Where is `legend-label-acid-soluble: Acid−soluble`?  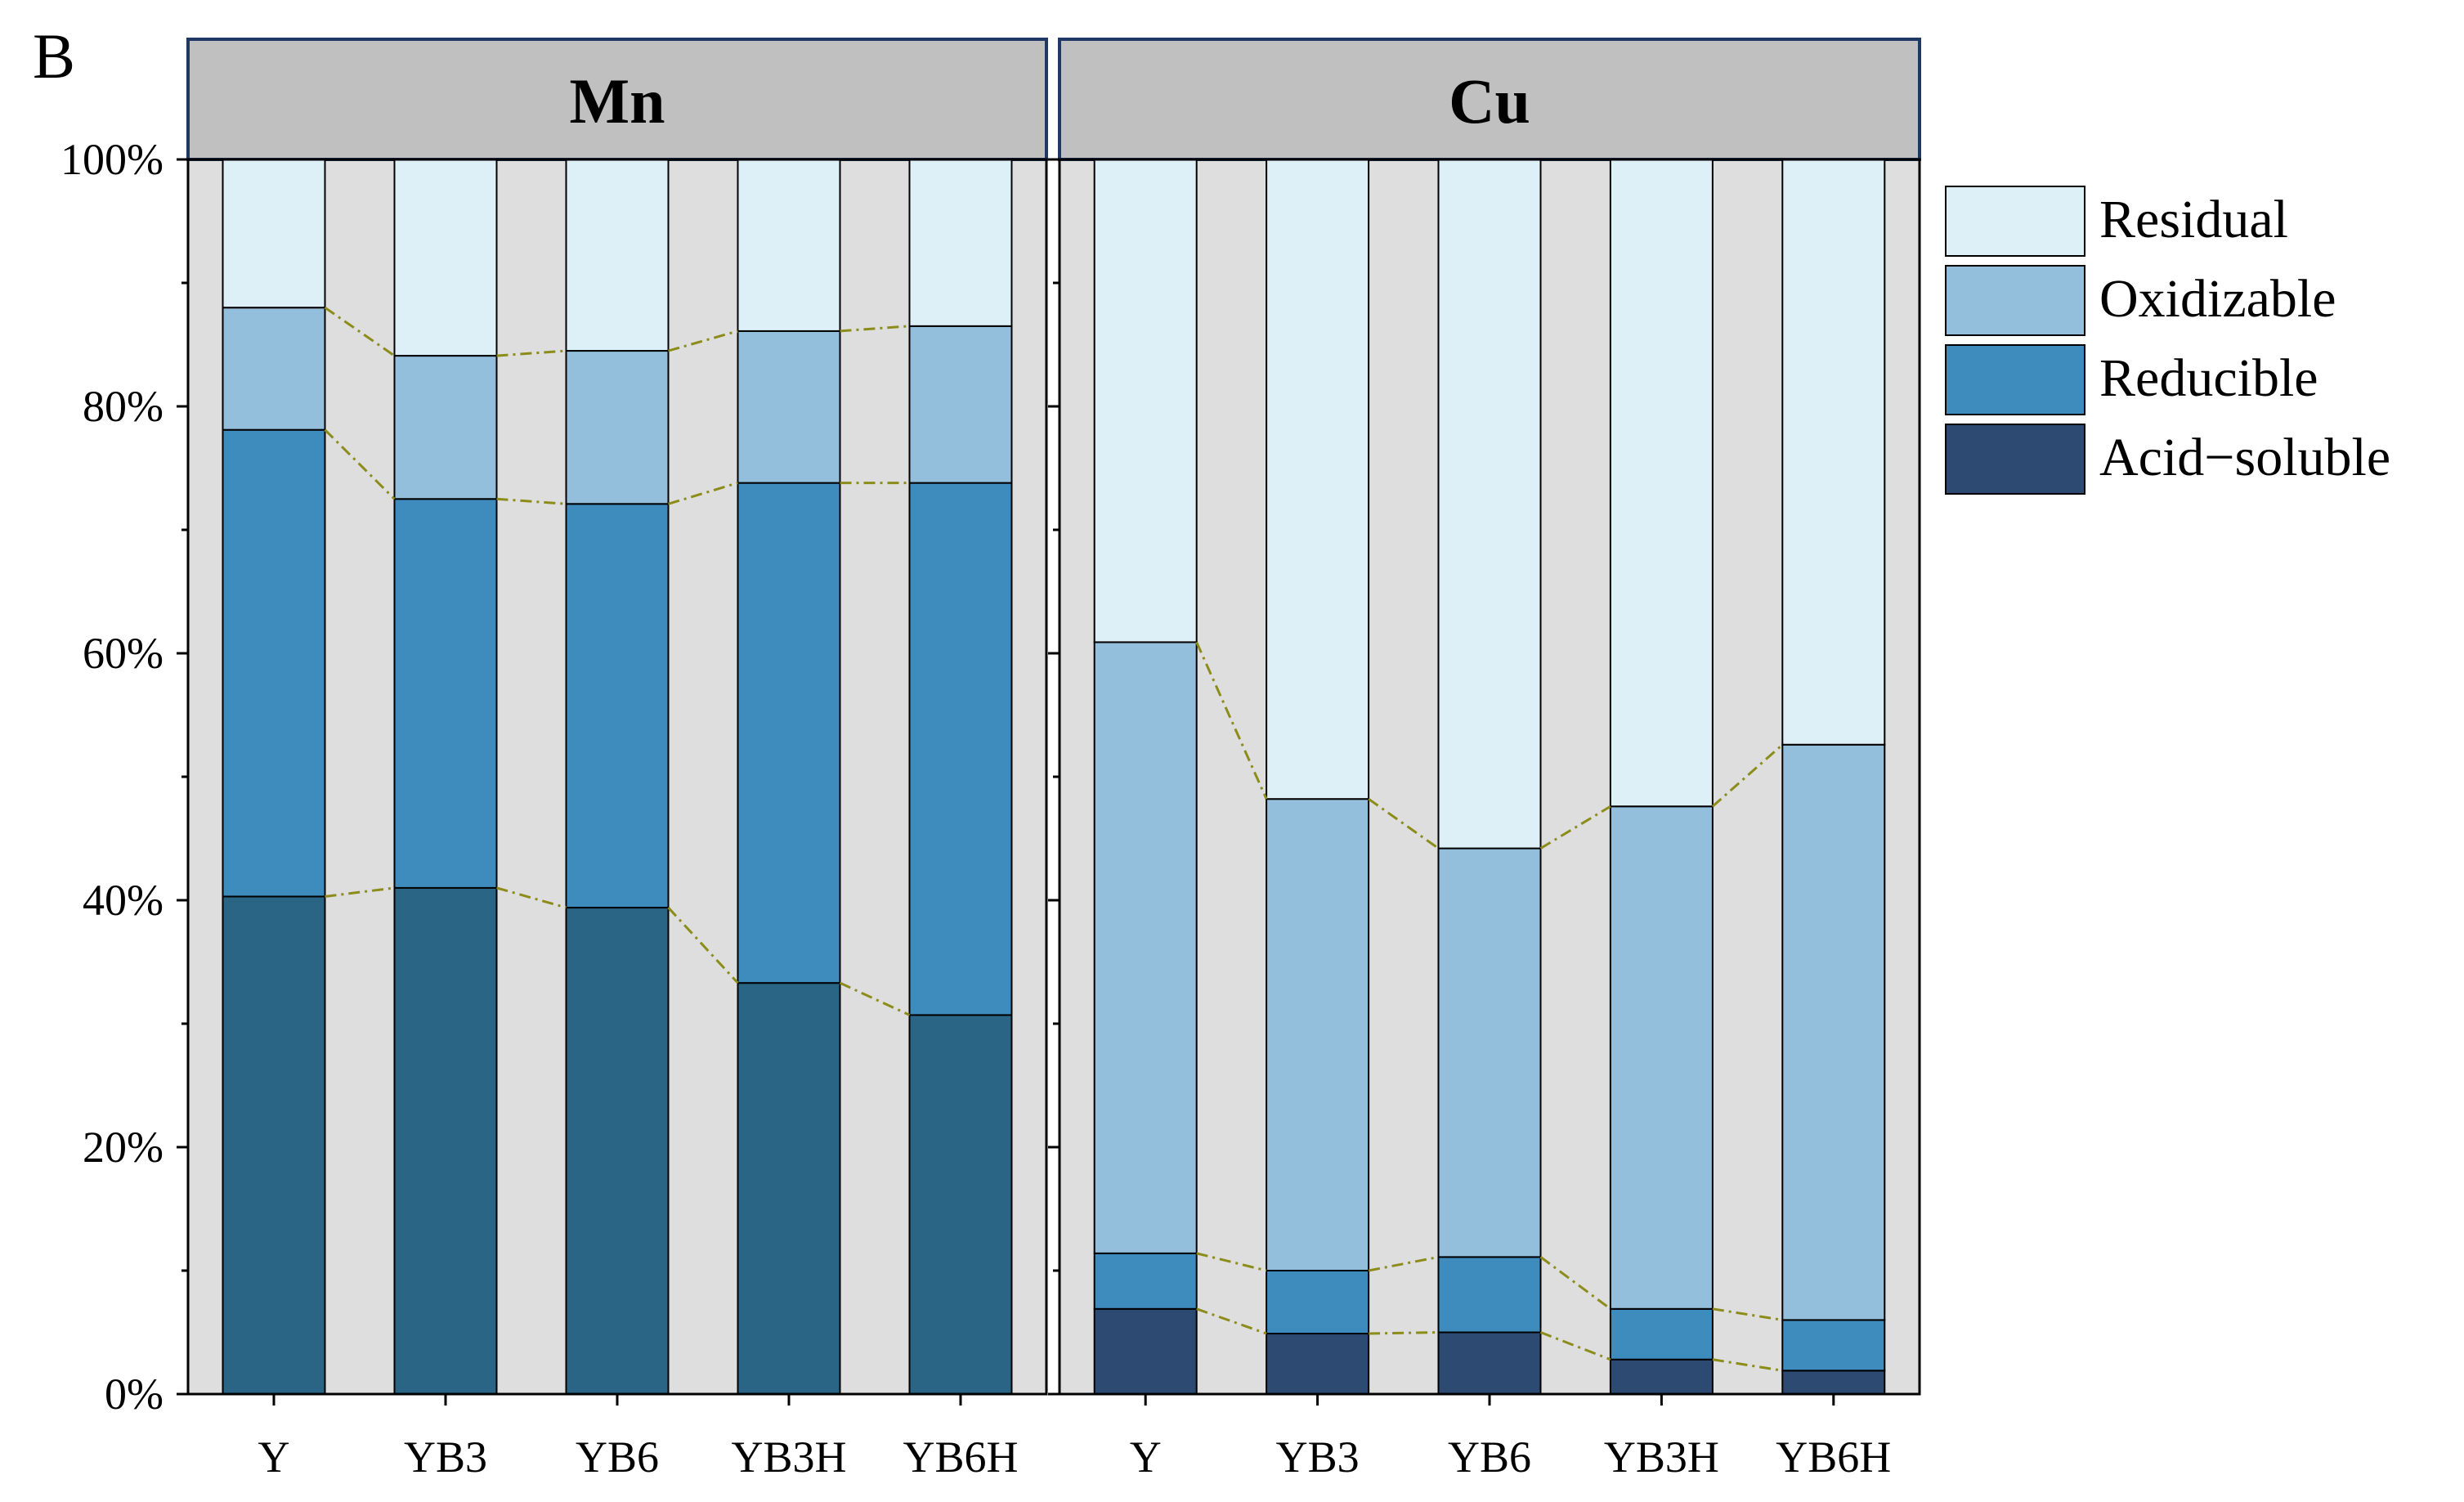 legend-label-acid-soluble: Acid−soluble is located at coordinates (2245, 457).